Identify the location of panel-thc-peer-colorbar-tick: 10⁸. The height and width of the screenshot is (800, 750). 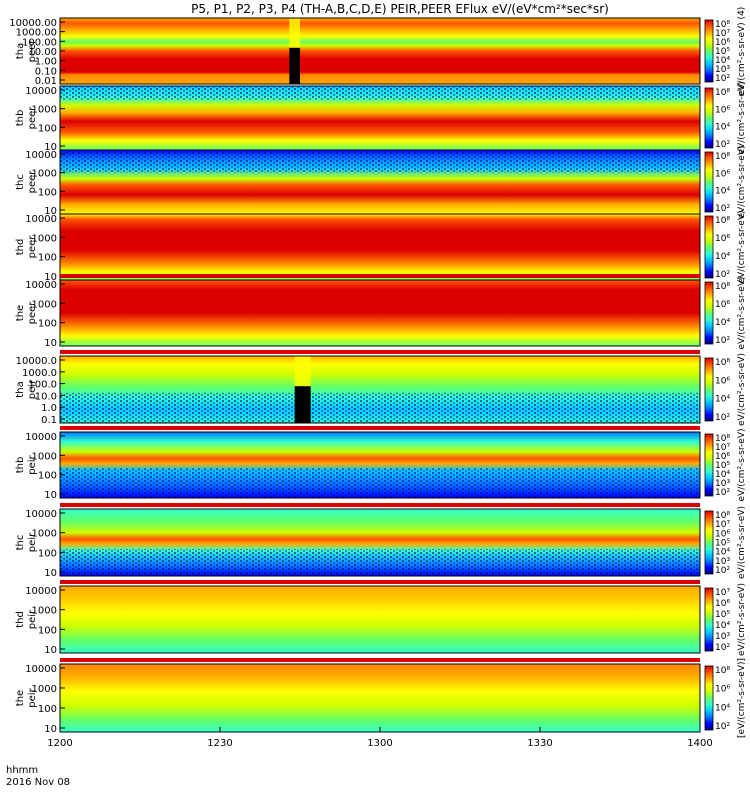
(722, 157).